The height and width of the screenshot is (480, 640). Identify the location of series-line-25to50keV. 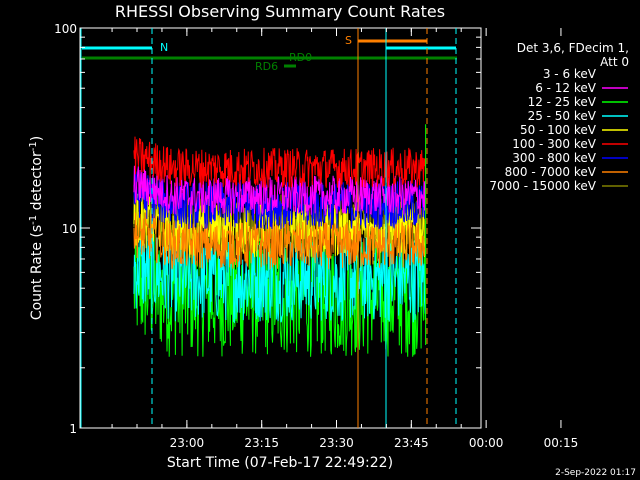
(280, 275).